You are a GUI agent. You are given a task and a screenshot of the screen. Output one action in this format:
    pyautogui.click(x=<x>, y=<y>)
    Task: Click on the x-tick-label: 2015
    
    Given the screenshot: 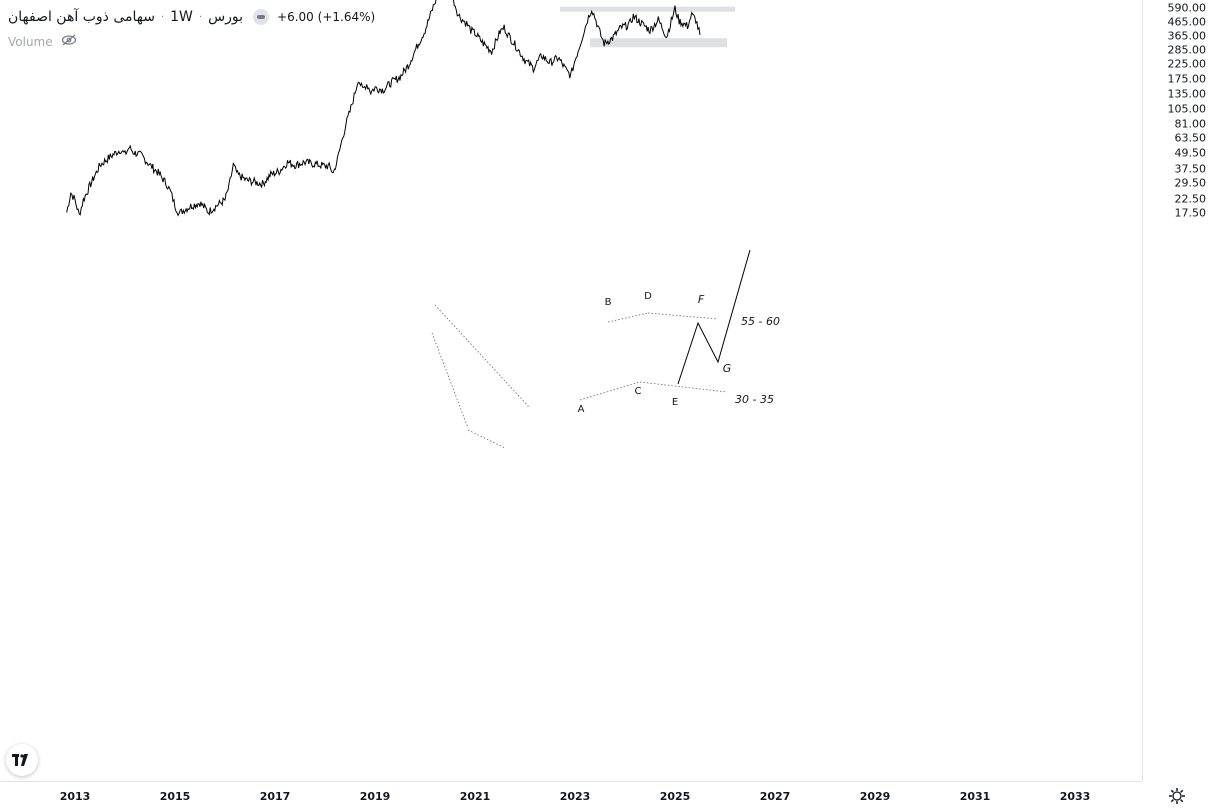 What is the action you would take?
    pyautogui.click(x=175, y=796)
    